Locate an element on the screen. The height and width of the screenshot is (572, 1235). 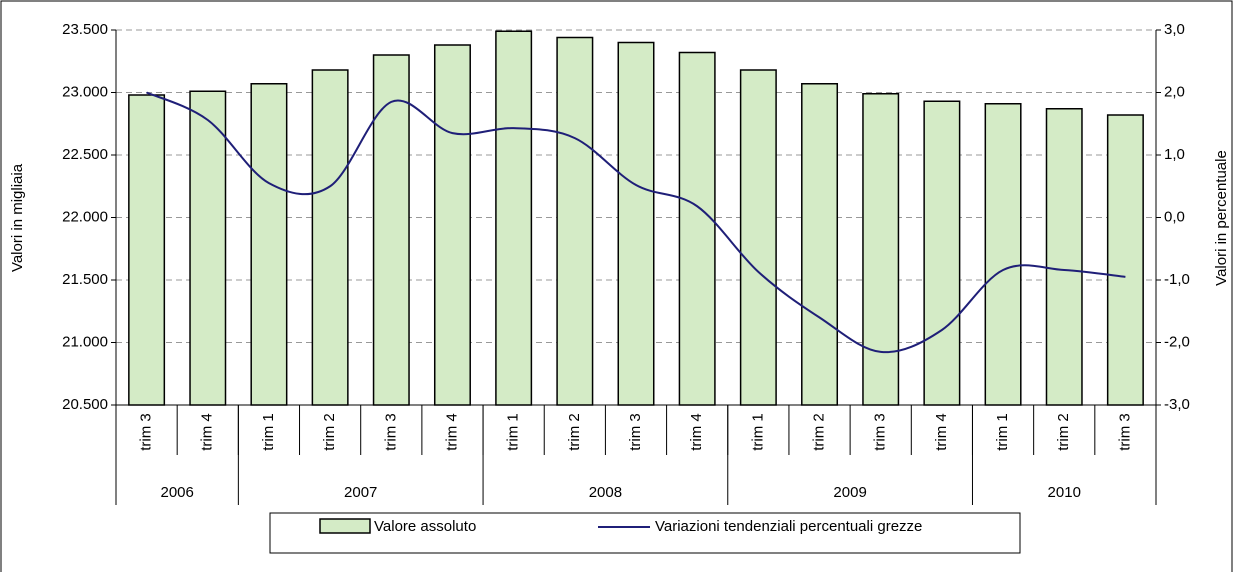
y-tick-label: 21.500 is located at coordinates (85, 279).